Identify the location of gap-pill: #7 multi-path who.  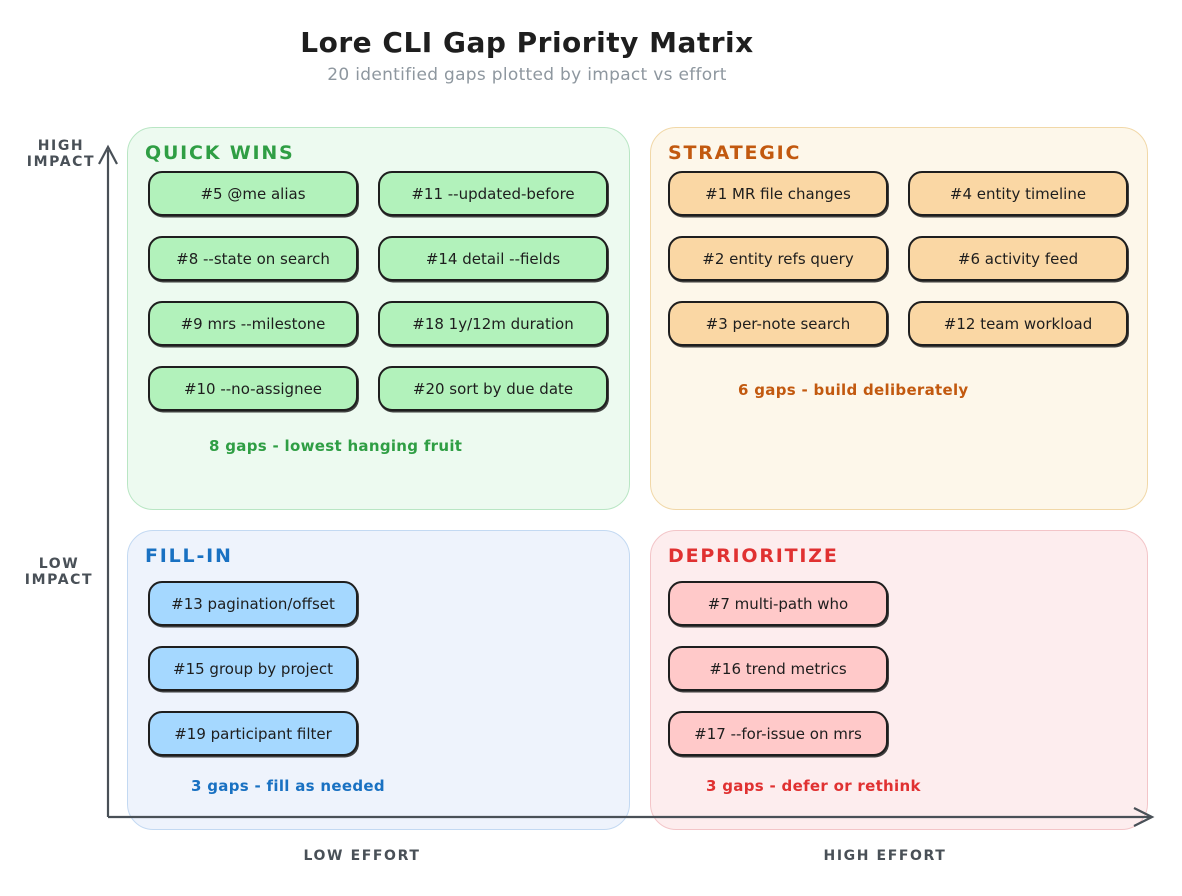
(778, 603).